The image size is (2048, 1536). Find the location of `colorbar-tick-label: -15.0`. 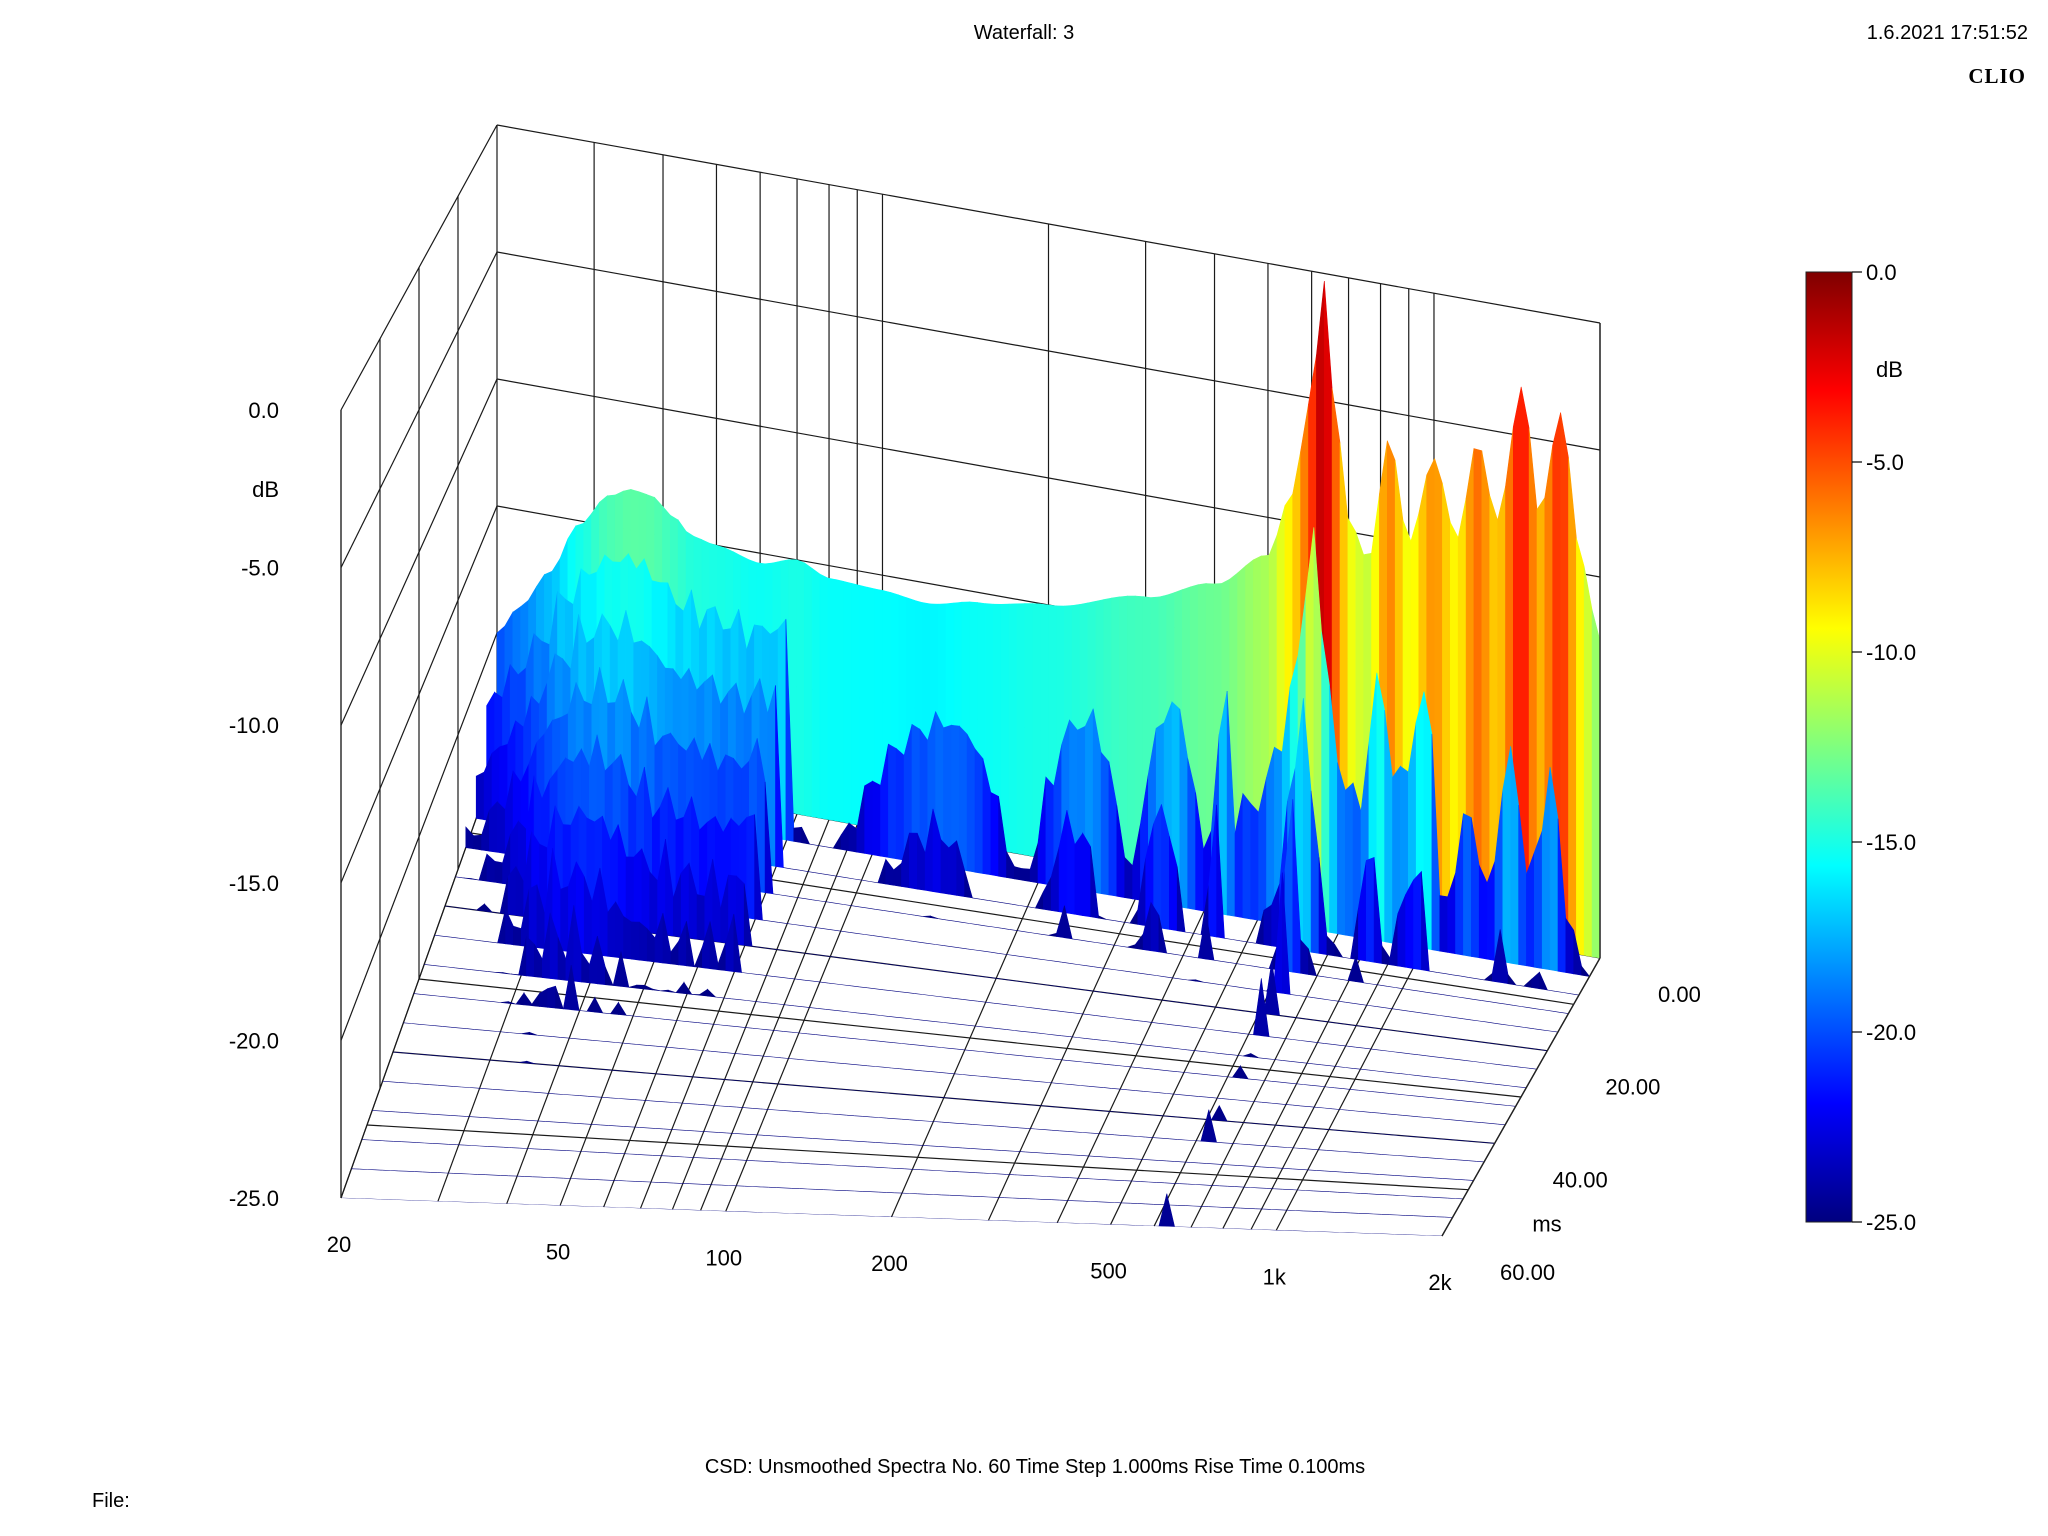

colorbar-tick-label: -15.0 is located at coordinates (1891, 842).